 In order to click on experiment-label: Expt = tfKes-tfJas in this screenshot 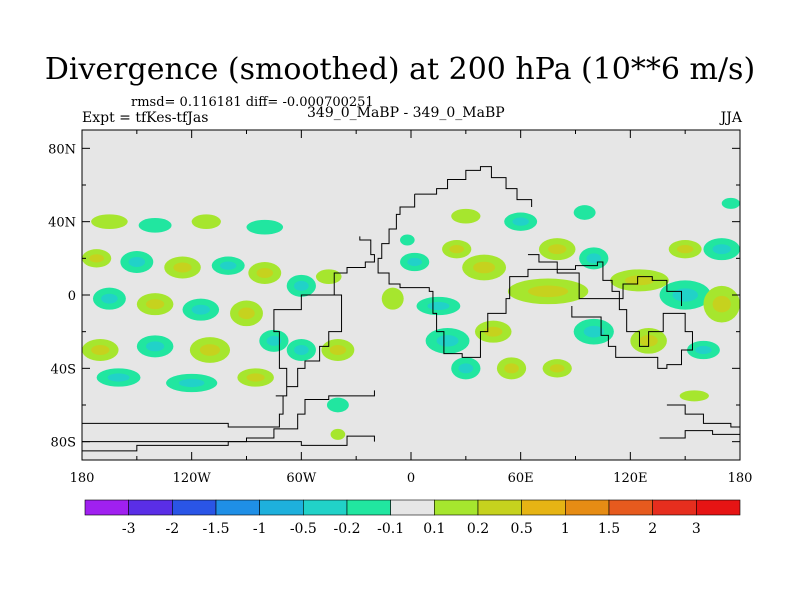, I will do `click(145, 118)`.